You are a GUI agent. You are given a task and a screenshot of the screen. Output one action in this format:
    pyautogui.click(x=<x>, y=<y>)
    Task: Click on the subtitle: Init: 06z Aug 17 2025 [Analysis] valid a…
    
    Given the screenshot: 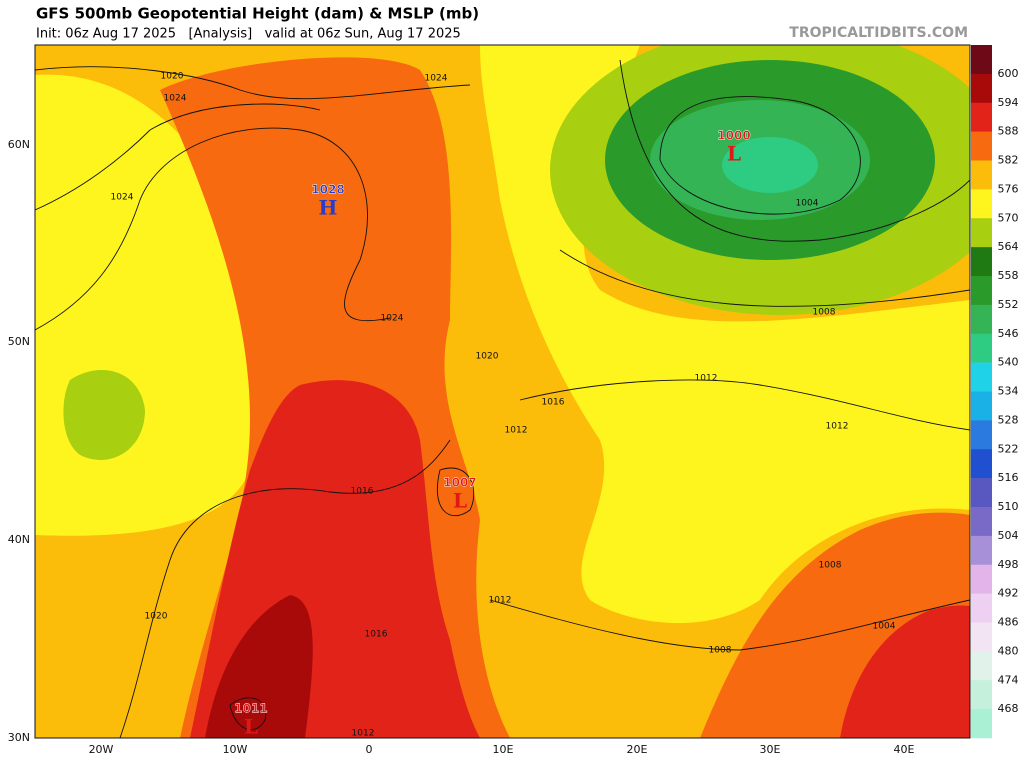 What is the action you would take?
    pyautogui.click(x=248, y=34)
    